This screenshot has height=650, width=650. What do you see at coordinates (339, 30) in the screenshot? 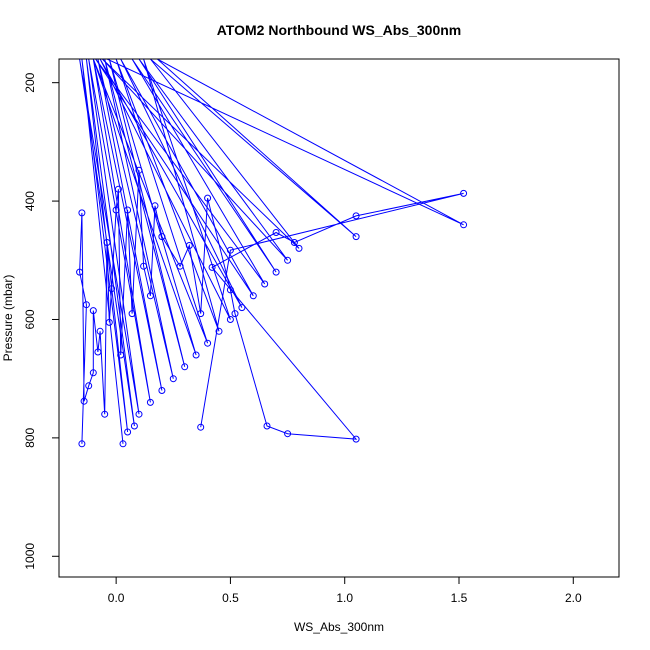
I see `chart-title: ATOM2 Northbound WS_Abs_300nm` at bounding box center [339, 30].